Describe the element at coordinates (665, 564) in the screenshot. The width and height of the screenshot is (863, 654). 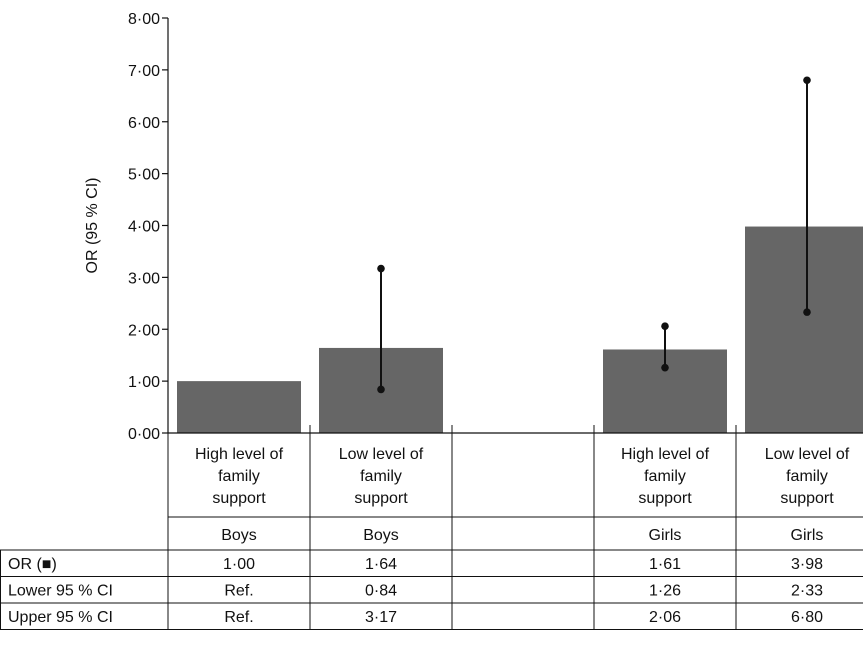
I see `cell-value: 1·61` at that location.